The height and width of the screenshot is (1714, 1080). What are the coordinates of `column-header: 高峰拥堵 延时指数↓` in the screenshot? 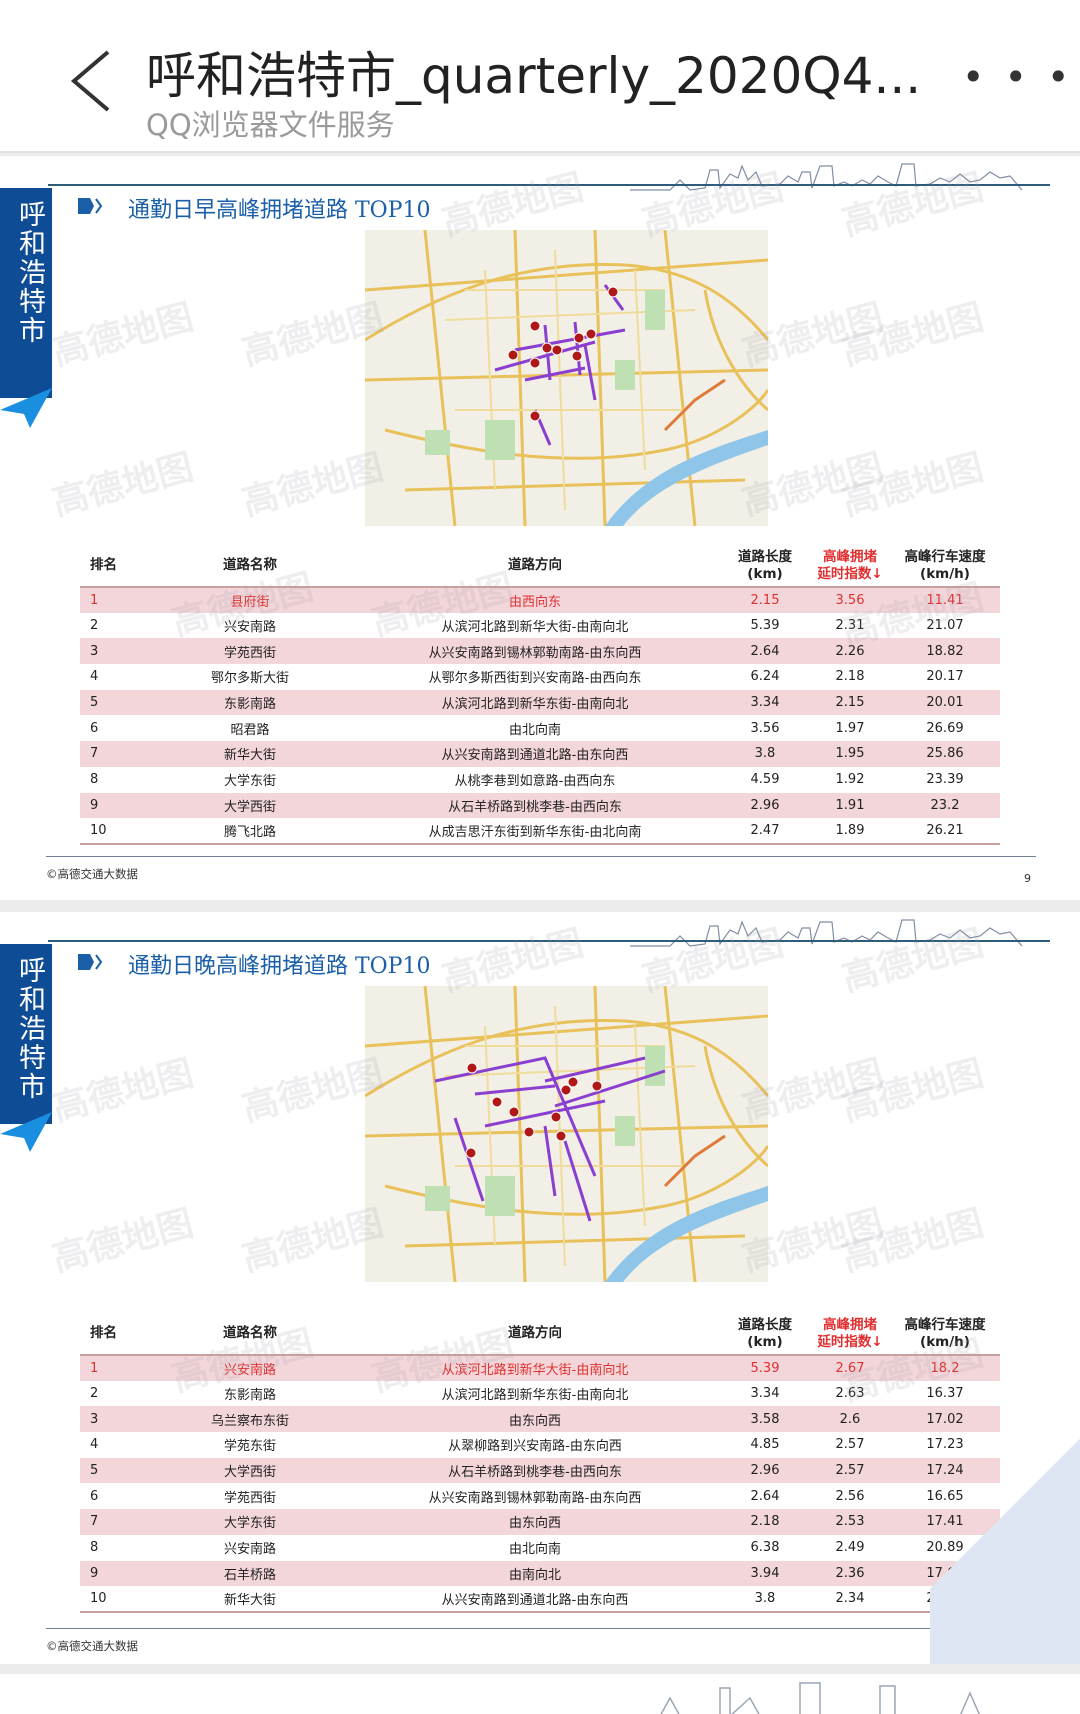 It's located at (850, 566).